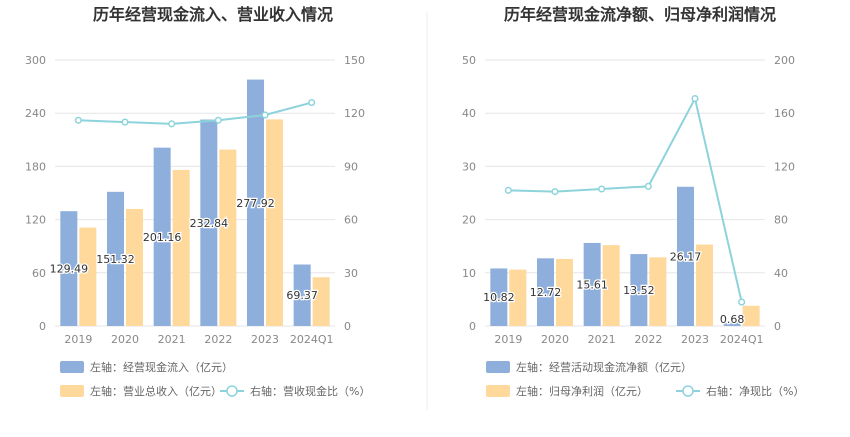 This screenshot has width=850, height=437. What do you see at coordinates (469, 166) in the screenshot?
I see `left-axis-tick-label: 30` at bounding box center [469, 166].